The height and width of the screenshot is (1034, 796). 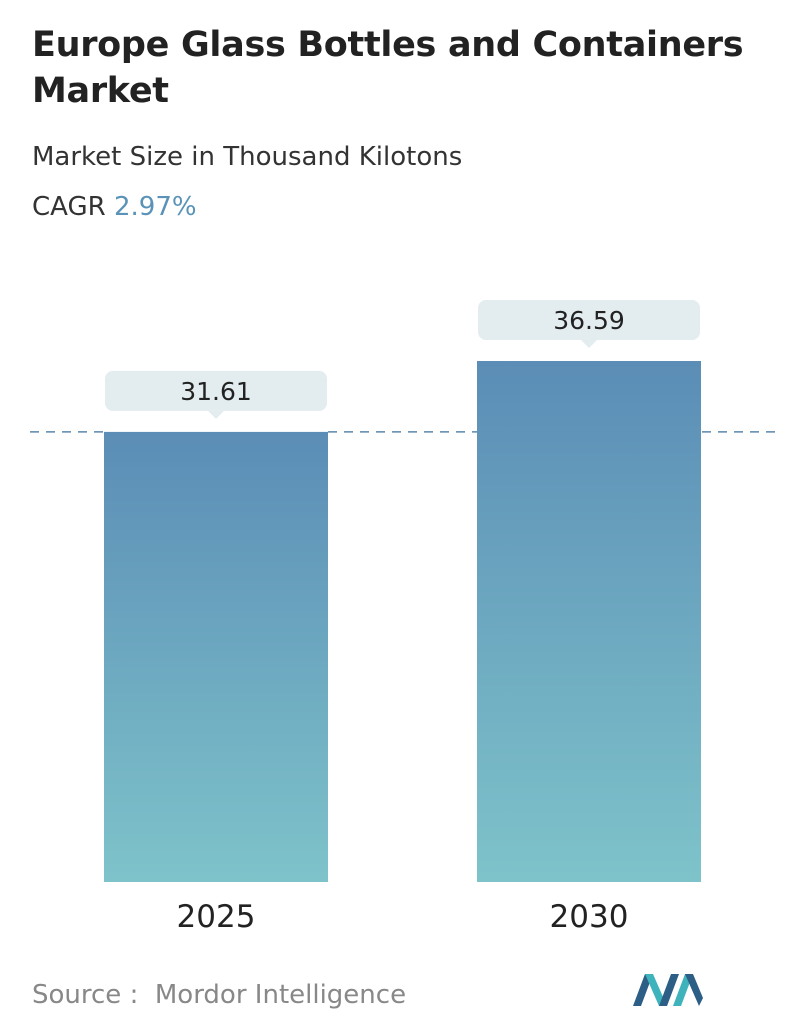 I want to click on value-label-2030: 36.59, so click(x=589, y=320).